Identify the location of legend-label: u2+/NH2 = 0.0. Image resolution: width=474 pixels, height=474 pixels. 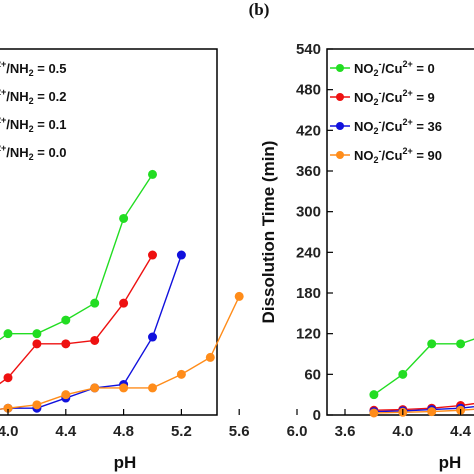
(33, 152).